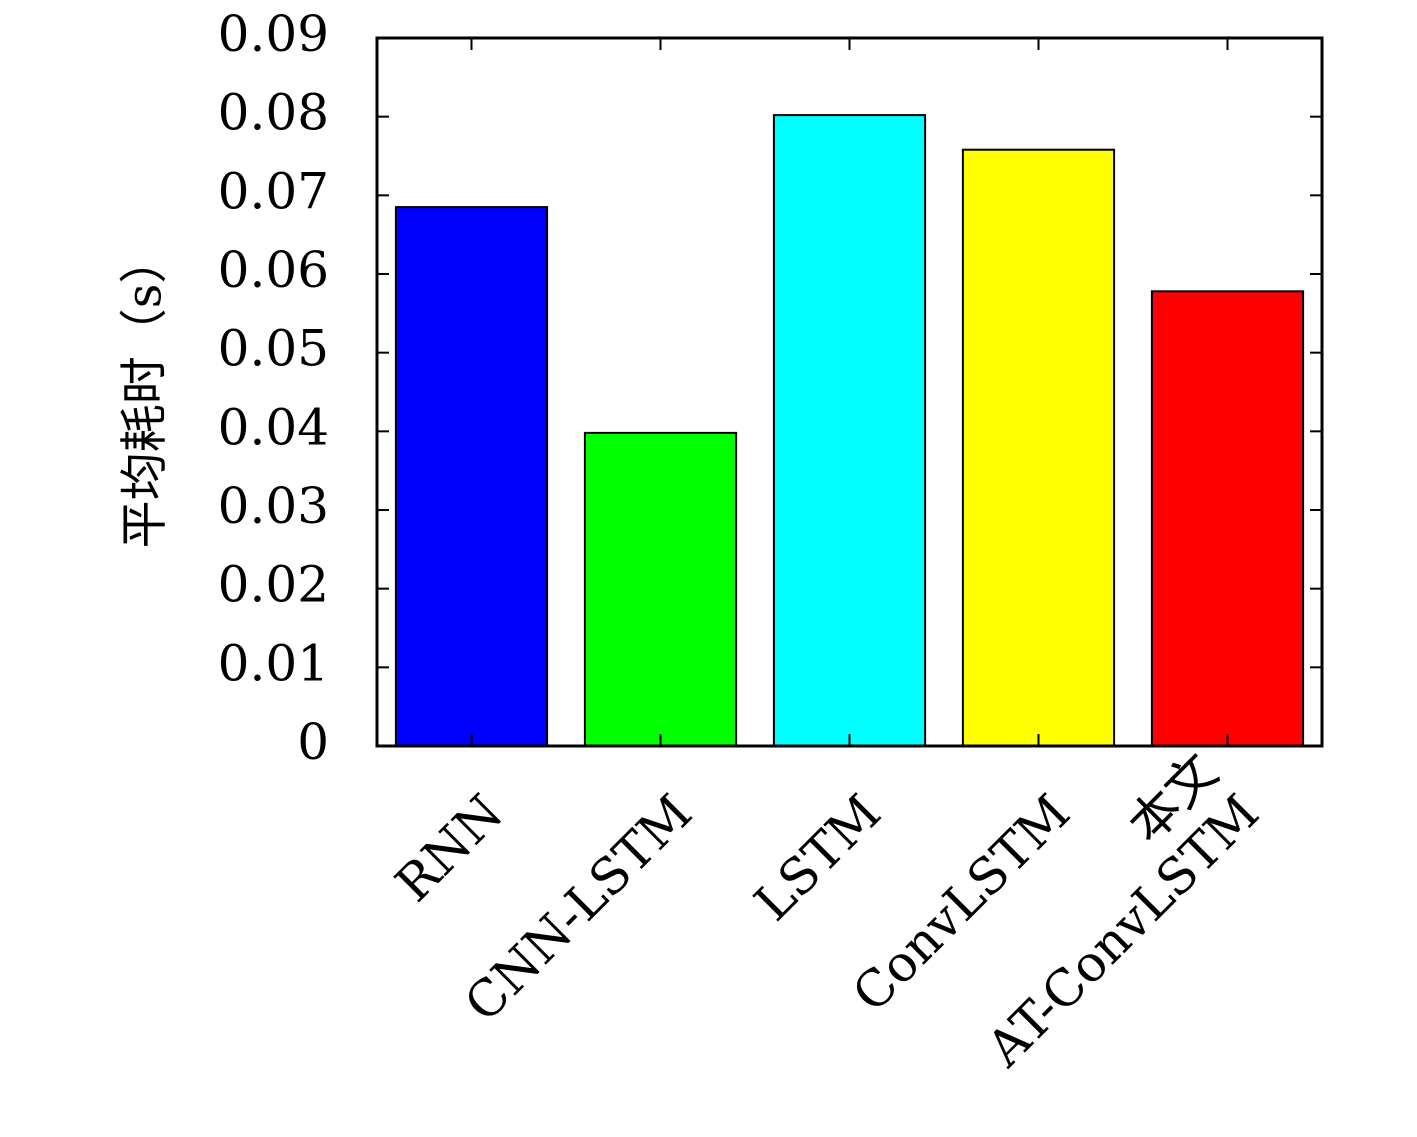 The image size is (1417, 1137). Describe the element at coordinates (273, 388) in the screenshot. I see `y-tick-labels: 0 0.01 0.02 0.03 0.04 0.05 0.06 0.07 0.08 0.09` at that location.